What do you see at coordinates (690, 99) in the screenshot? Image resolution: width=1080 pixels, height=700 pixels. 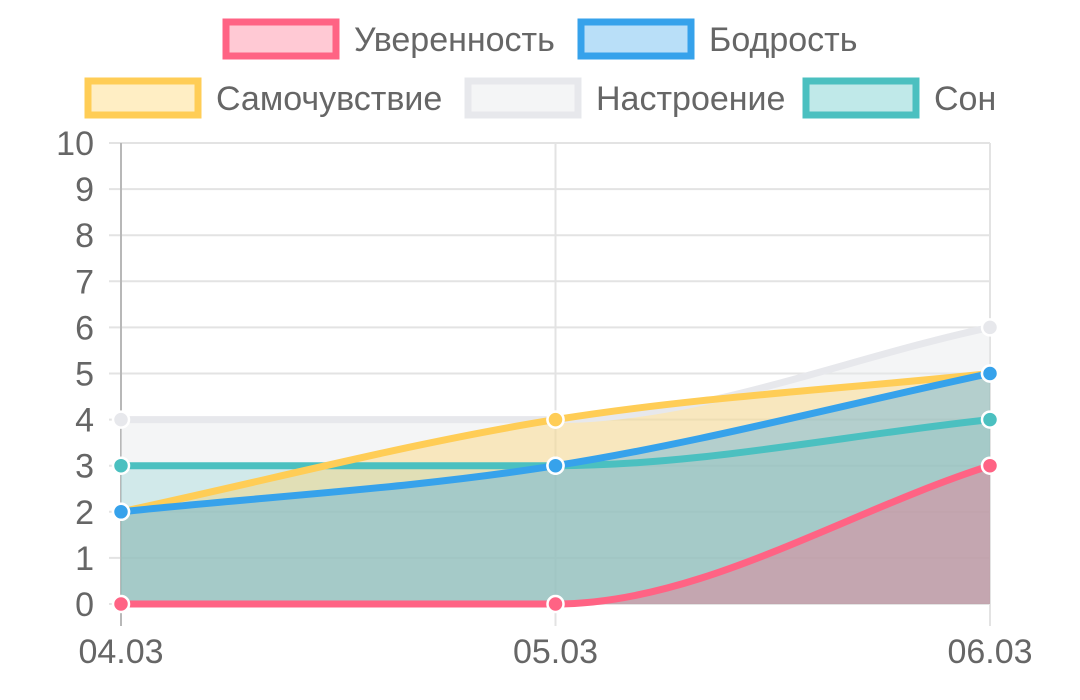 I see `legend-label: Настроение` at bounding box center [690, 99].